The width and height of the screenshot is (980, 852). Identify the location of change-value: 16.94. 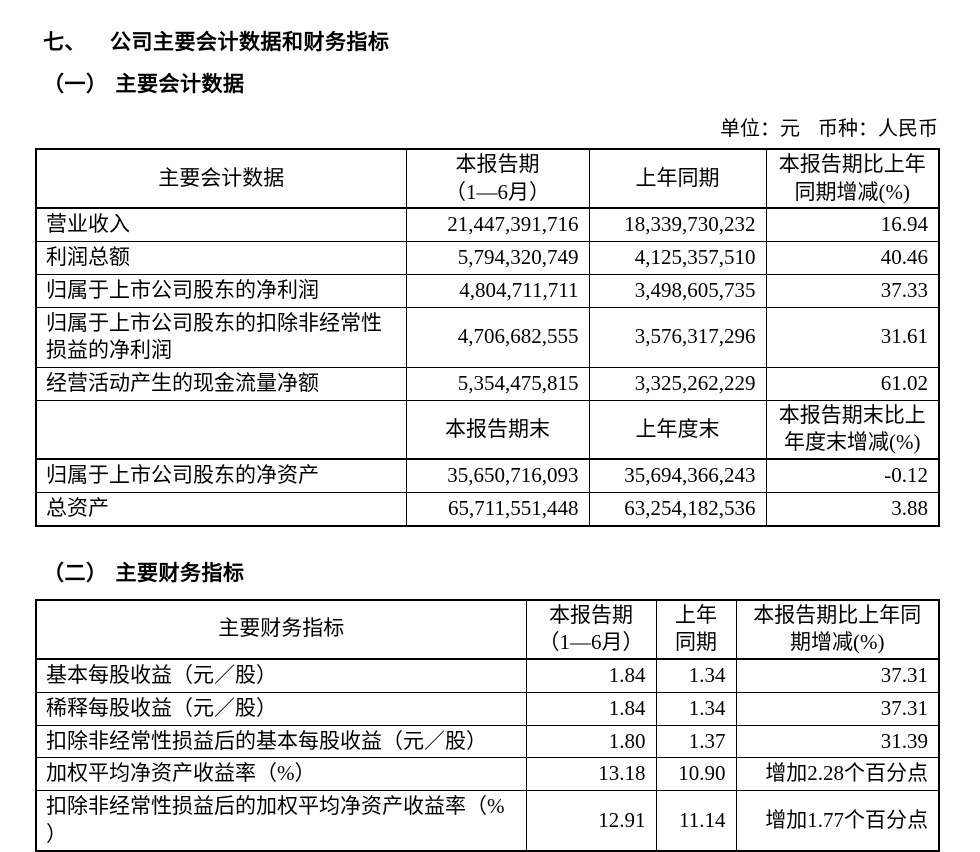
(852, 225).